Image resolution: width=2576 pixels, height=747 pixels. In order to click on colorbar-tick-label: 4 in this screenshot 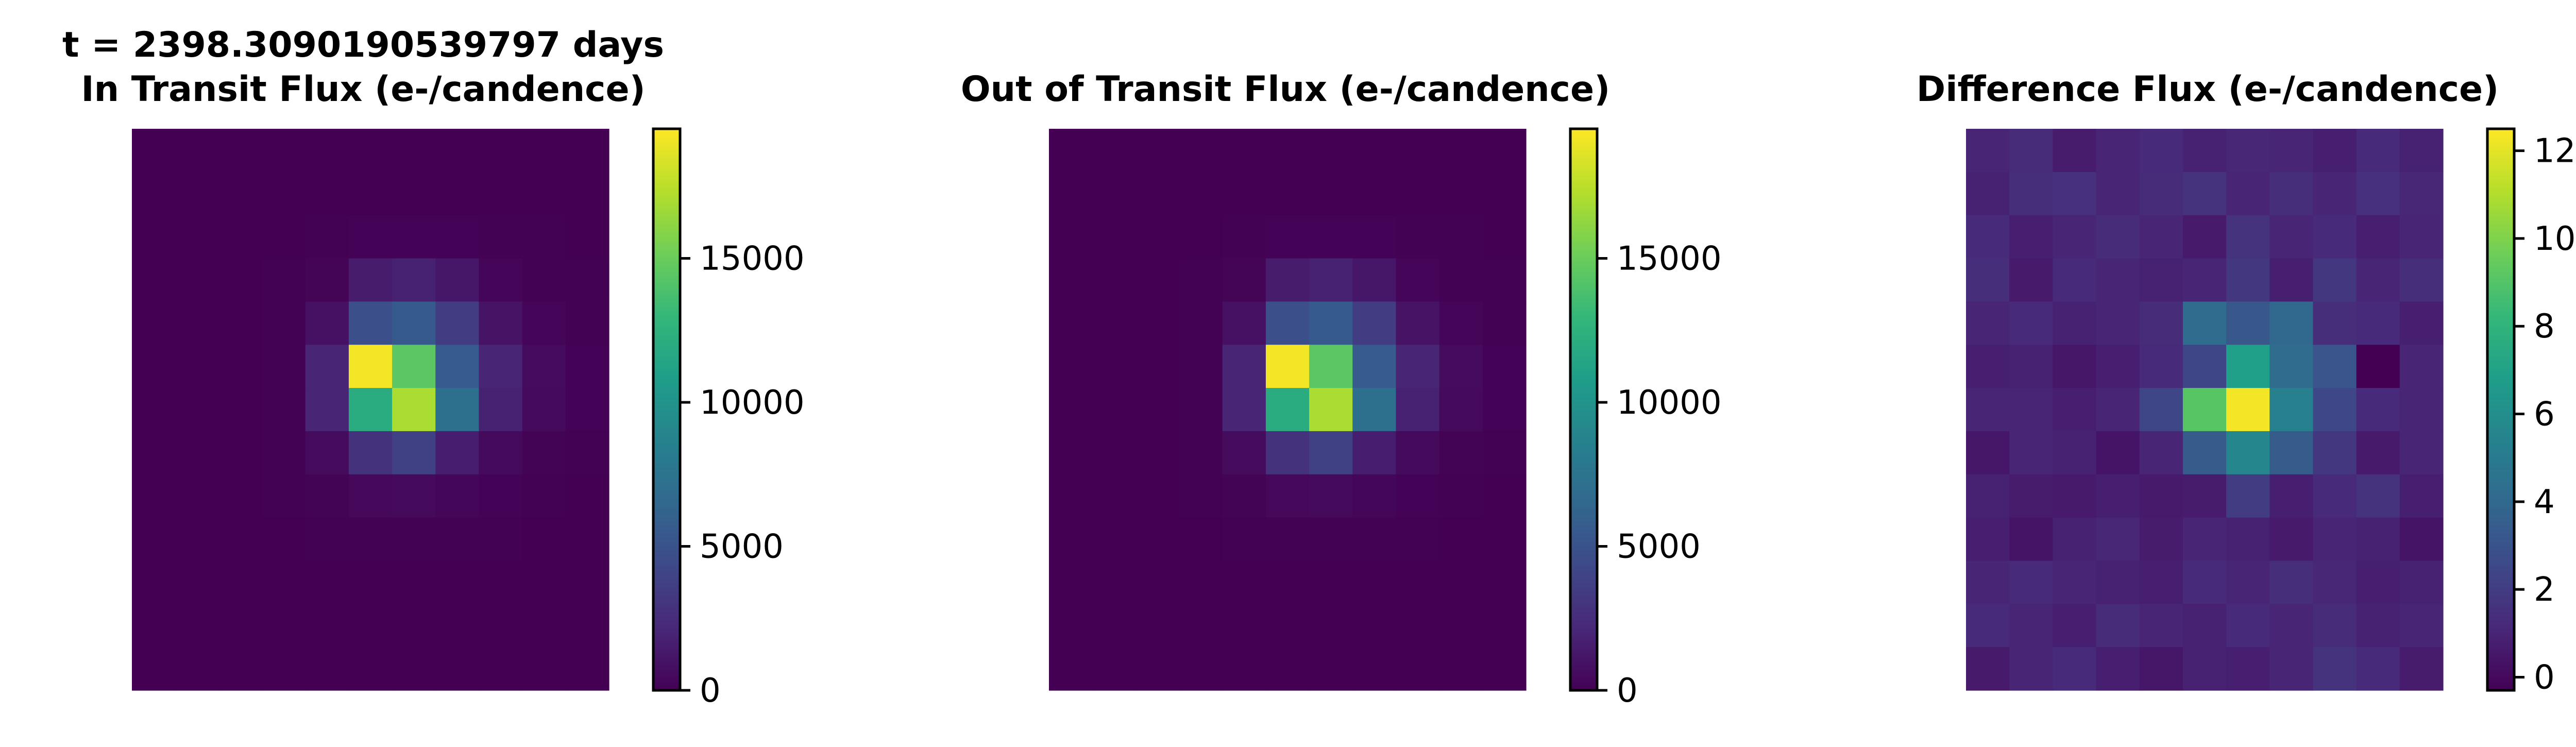, I will do `click(2544, 502)`.